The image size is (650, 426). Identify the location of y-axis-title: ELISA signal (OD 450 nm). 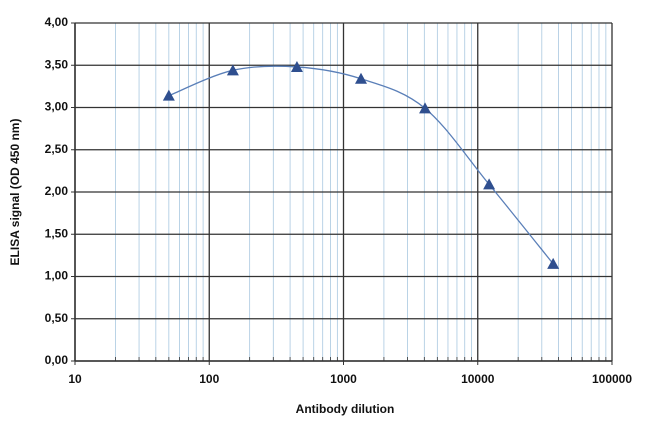
(15, 192).